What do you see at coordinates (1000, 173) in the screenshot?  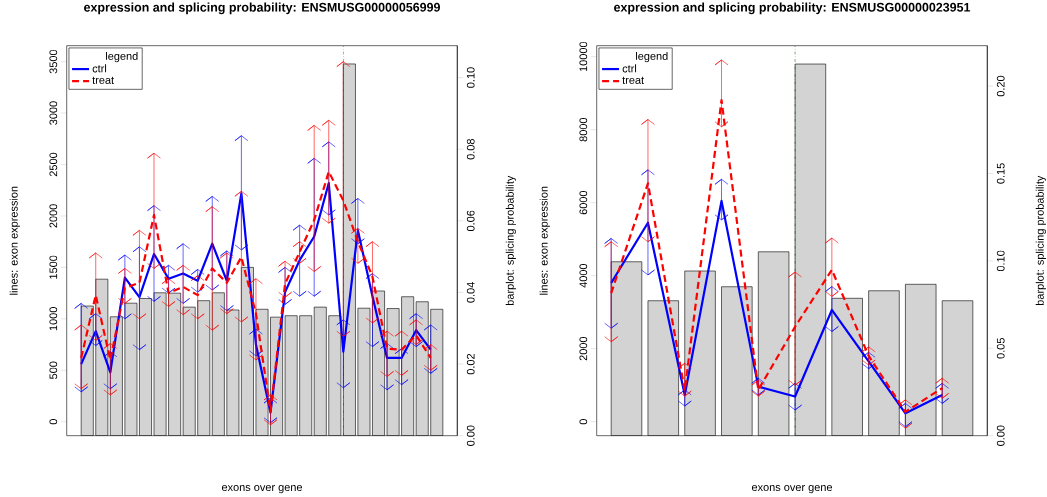 I see `y-tick-label: 0.15` at bounding box center [1000, 173].